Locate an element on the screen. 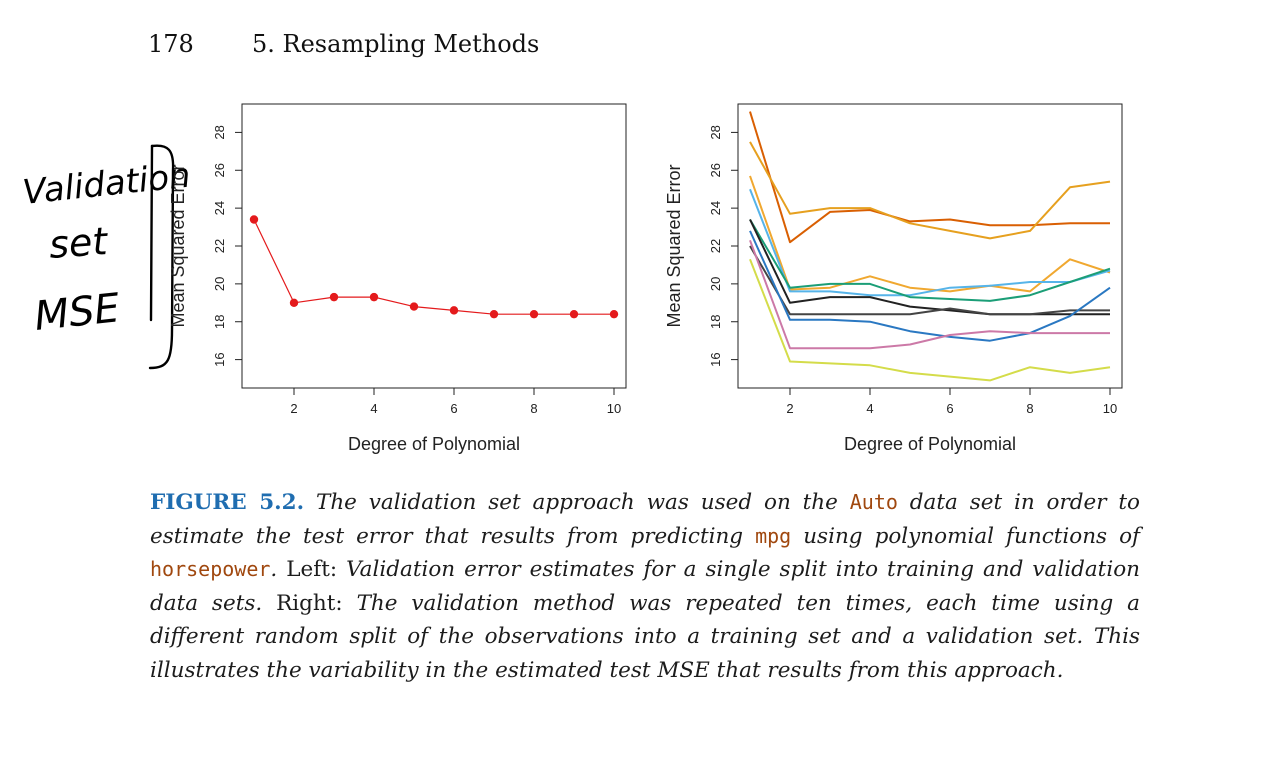  figure-label: FIGURE 5.2. is located at coordinates (227, 502).